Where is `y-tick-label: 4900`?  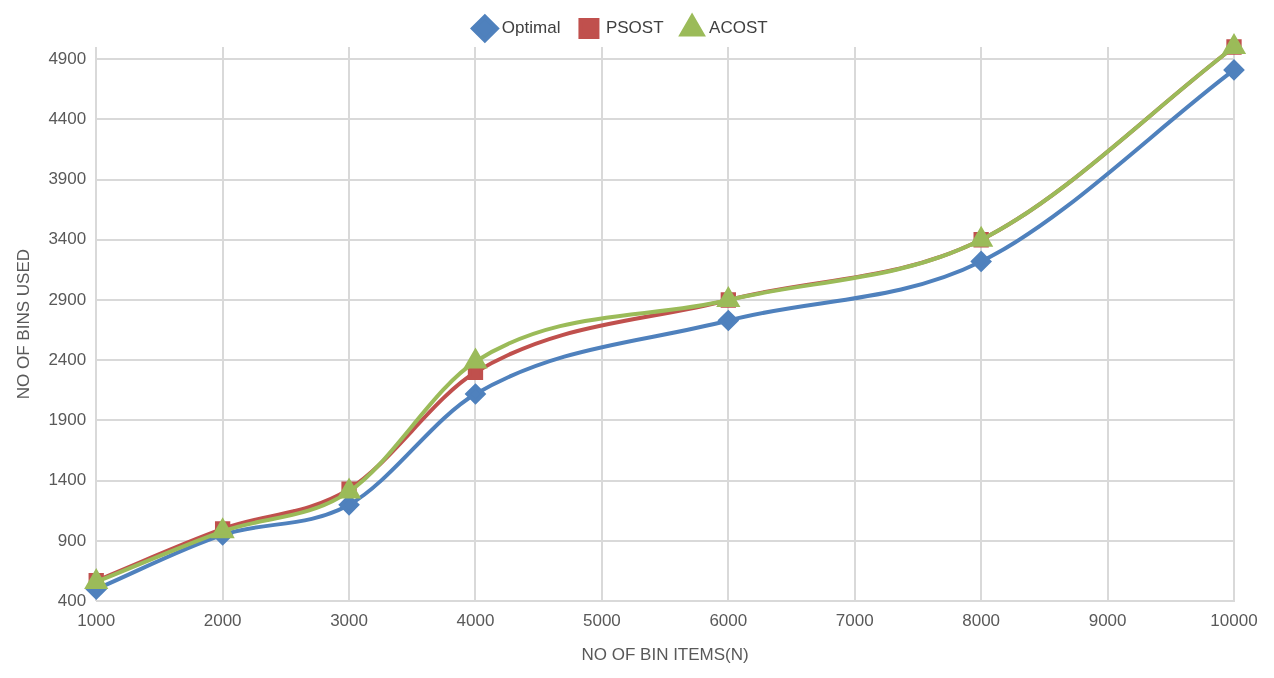 y-tick-label: 4900 is located at coordinates (67, 58).